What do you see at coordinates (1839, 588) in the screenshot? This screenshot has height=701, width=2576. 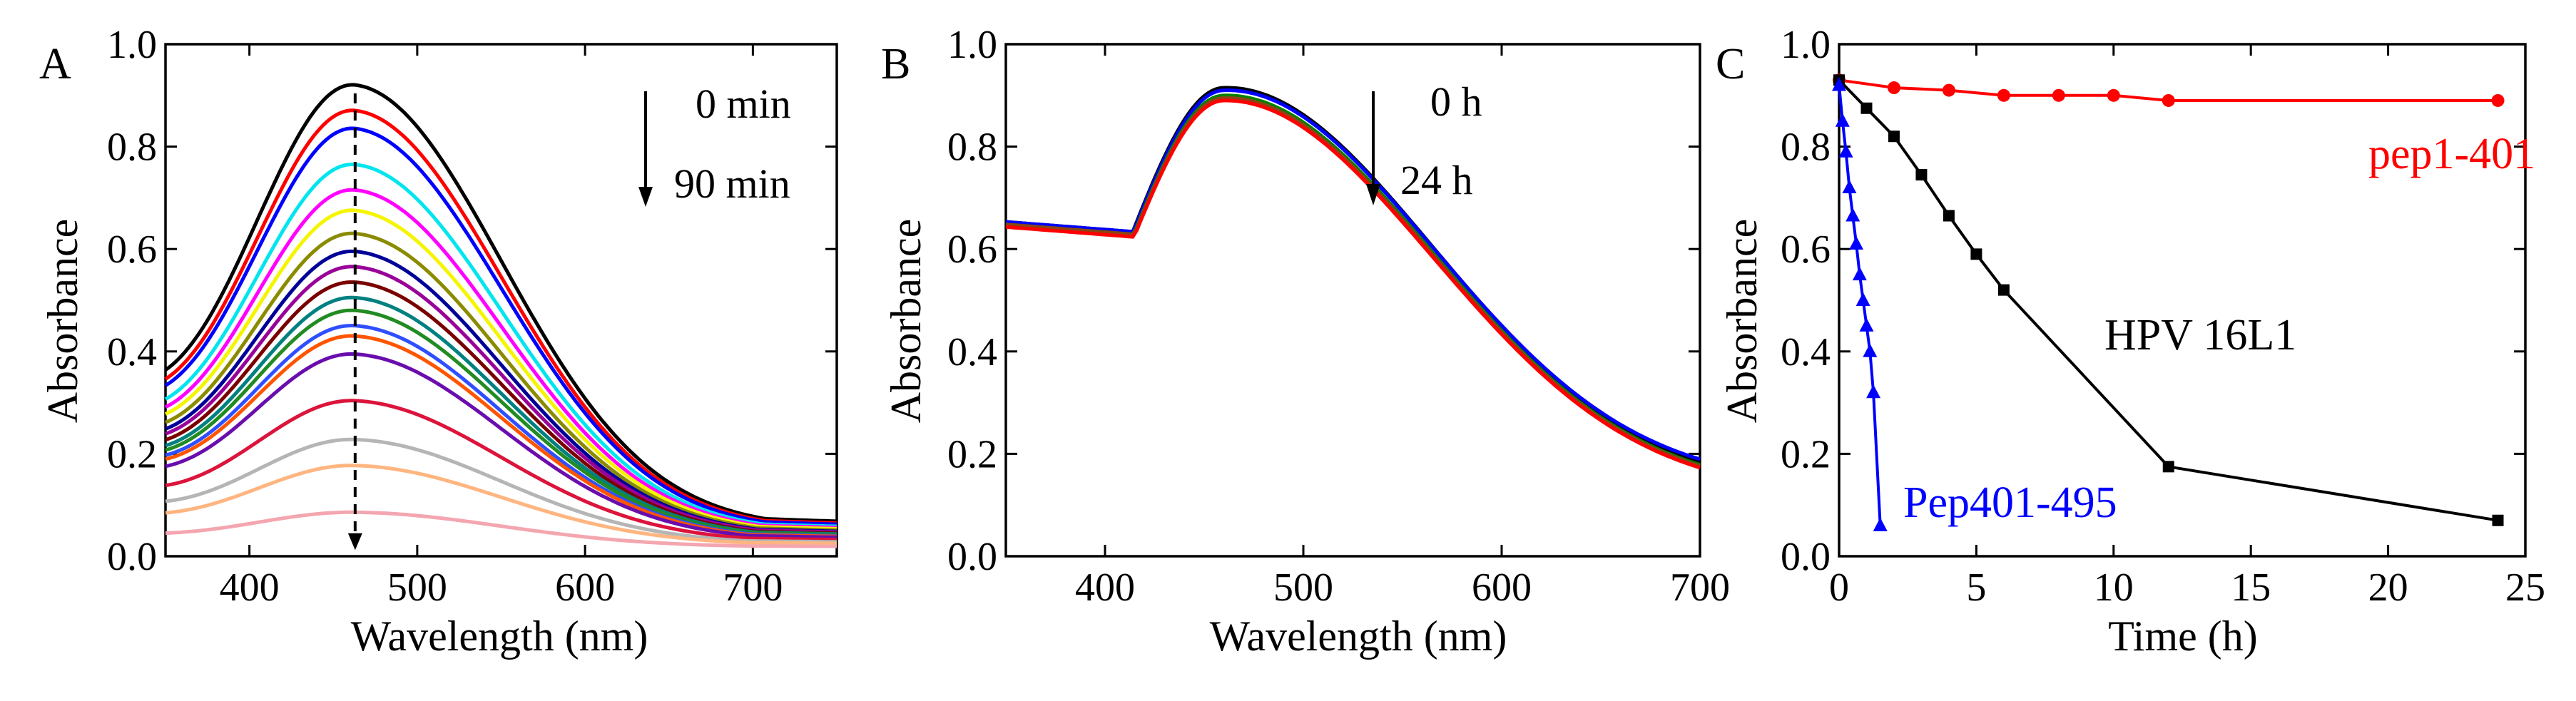 I see `x-tick-label: 0` at bounding box center [1839, 588].